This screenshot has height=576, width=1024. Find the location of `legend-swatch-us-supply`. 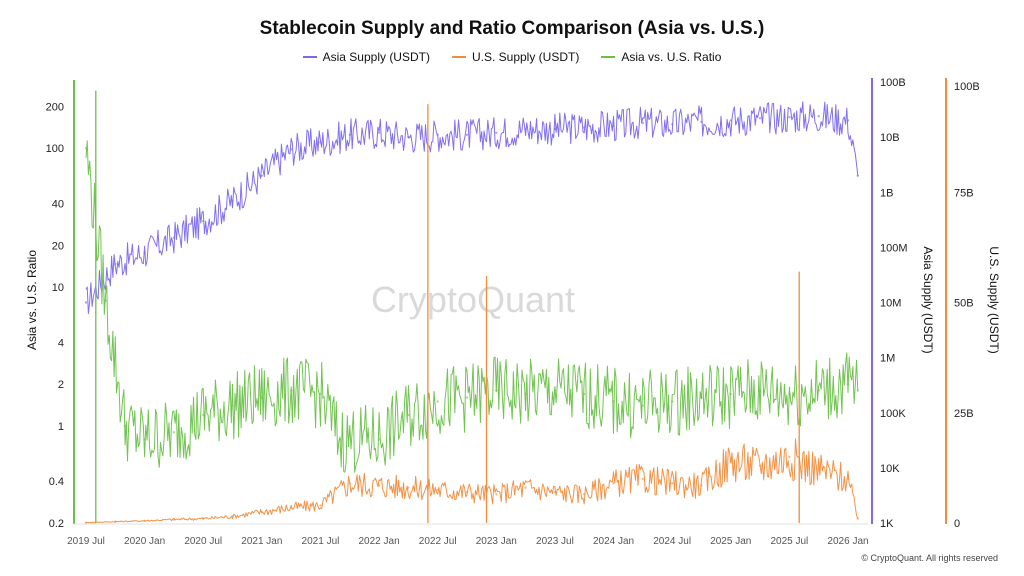

legend-swatch-us-supply is located at coordinates (458, 57).